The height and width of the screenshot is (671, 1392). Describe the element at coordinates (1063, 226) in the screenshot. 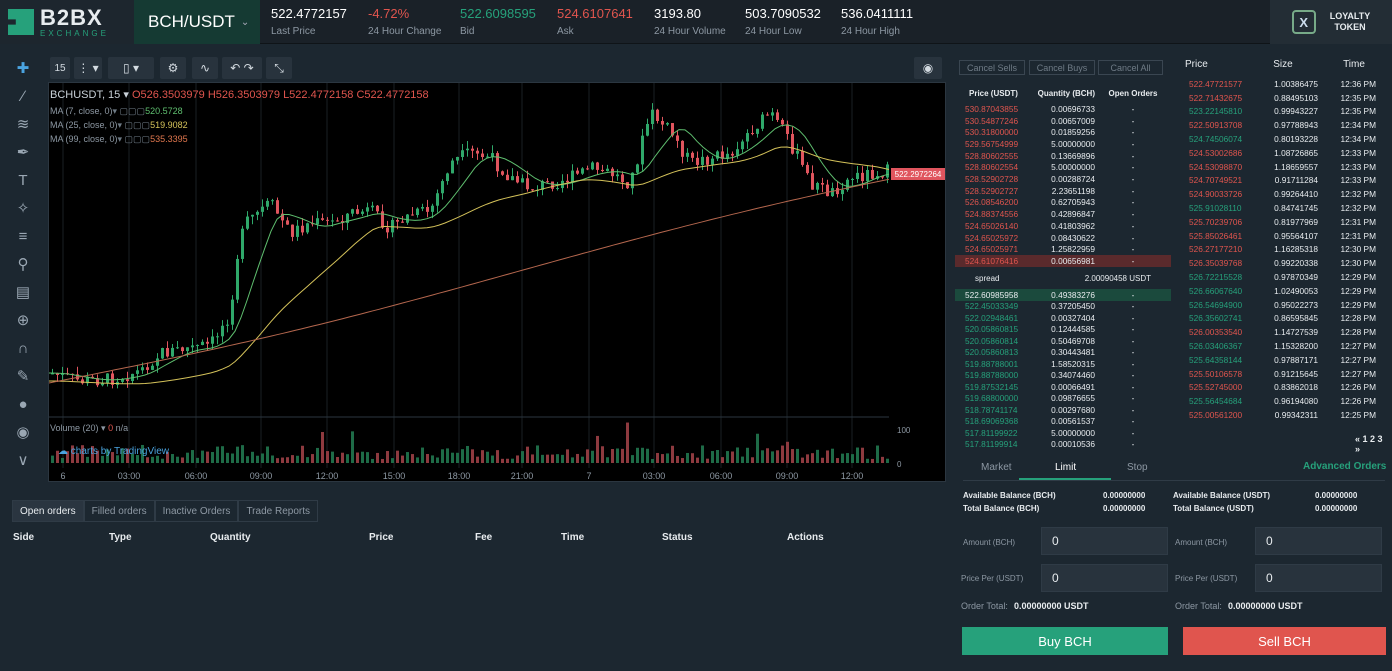

I see `ask-row: 524.65026140 0.41803962 -` at that location.